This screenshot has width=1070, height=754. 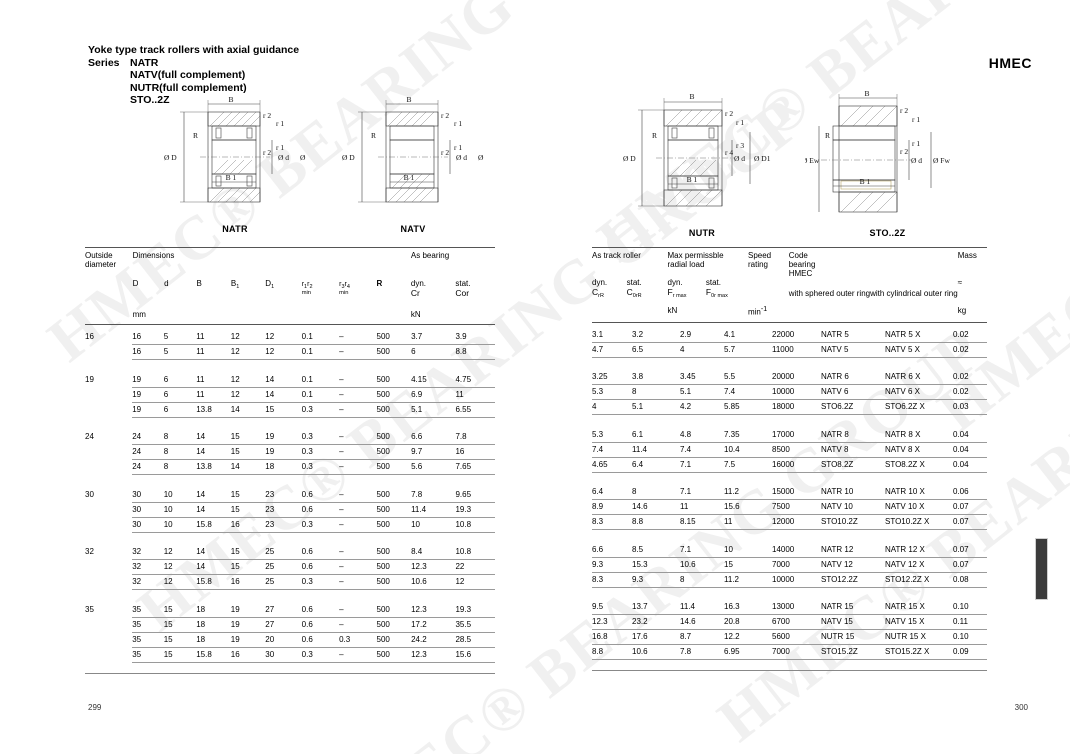 What do you see at coordinates (802, 264) in the screenshot?
I see `header-code-bearing: Code bearing HMEC` at bounding box center [802, 264].